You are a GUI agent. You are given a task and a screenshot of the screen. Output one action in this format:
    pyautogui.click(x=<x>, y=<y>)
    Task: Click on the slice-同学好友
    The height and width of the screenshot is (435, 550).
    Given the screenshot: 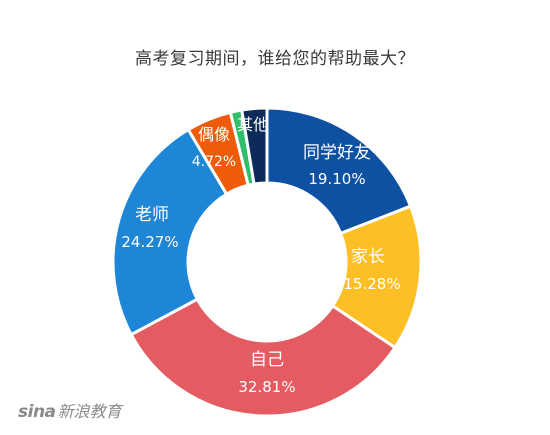 What is the action you would take?
    pyautogui.click(x=339, y=170)
    